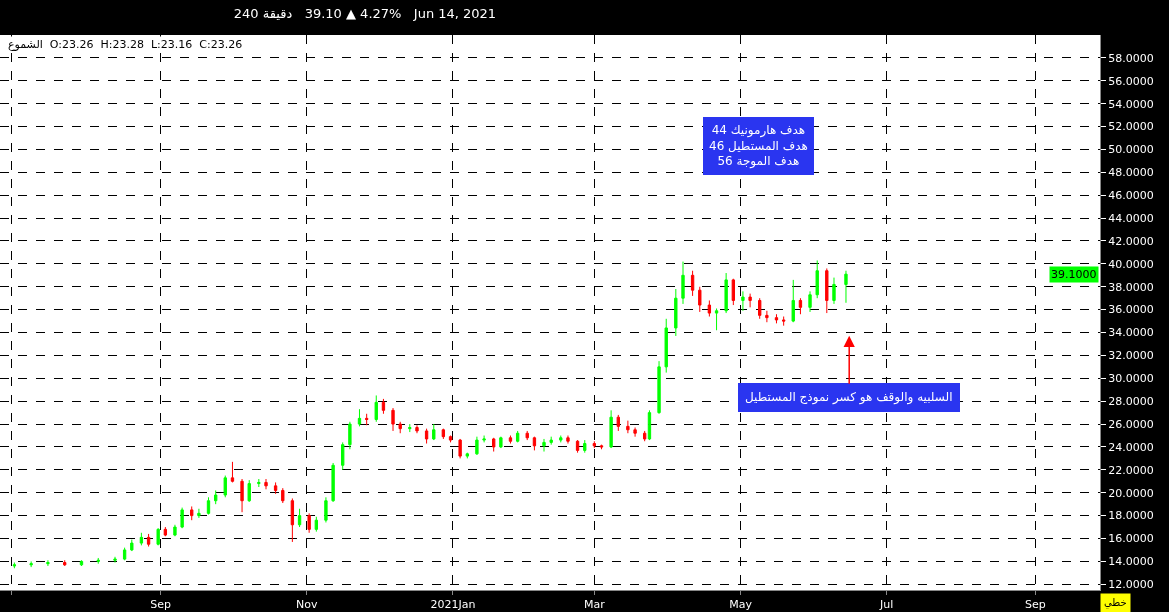 This screenshot has width=1169, height=612. What do you see at coordinates (1131, 333) in the screenshot?
I see `y-tick-label: 34.0000` at bounding box center [1131, 333].